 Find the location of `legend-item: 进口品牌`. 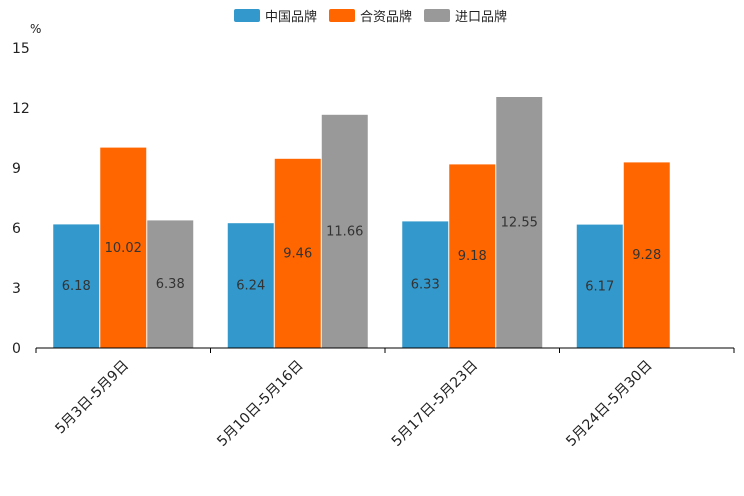

legend-item: 进口品牌 is located at coordinates (465, 17).